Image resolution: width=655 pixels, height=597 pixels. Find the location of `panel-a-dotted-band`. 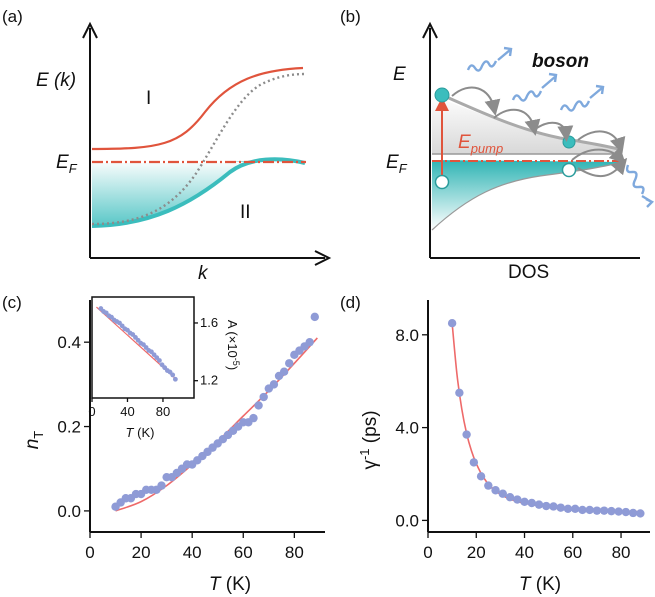

panel-a-dotted-band is located at coordinates (198, 149).